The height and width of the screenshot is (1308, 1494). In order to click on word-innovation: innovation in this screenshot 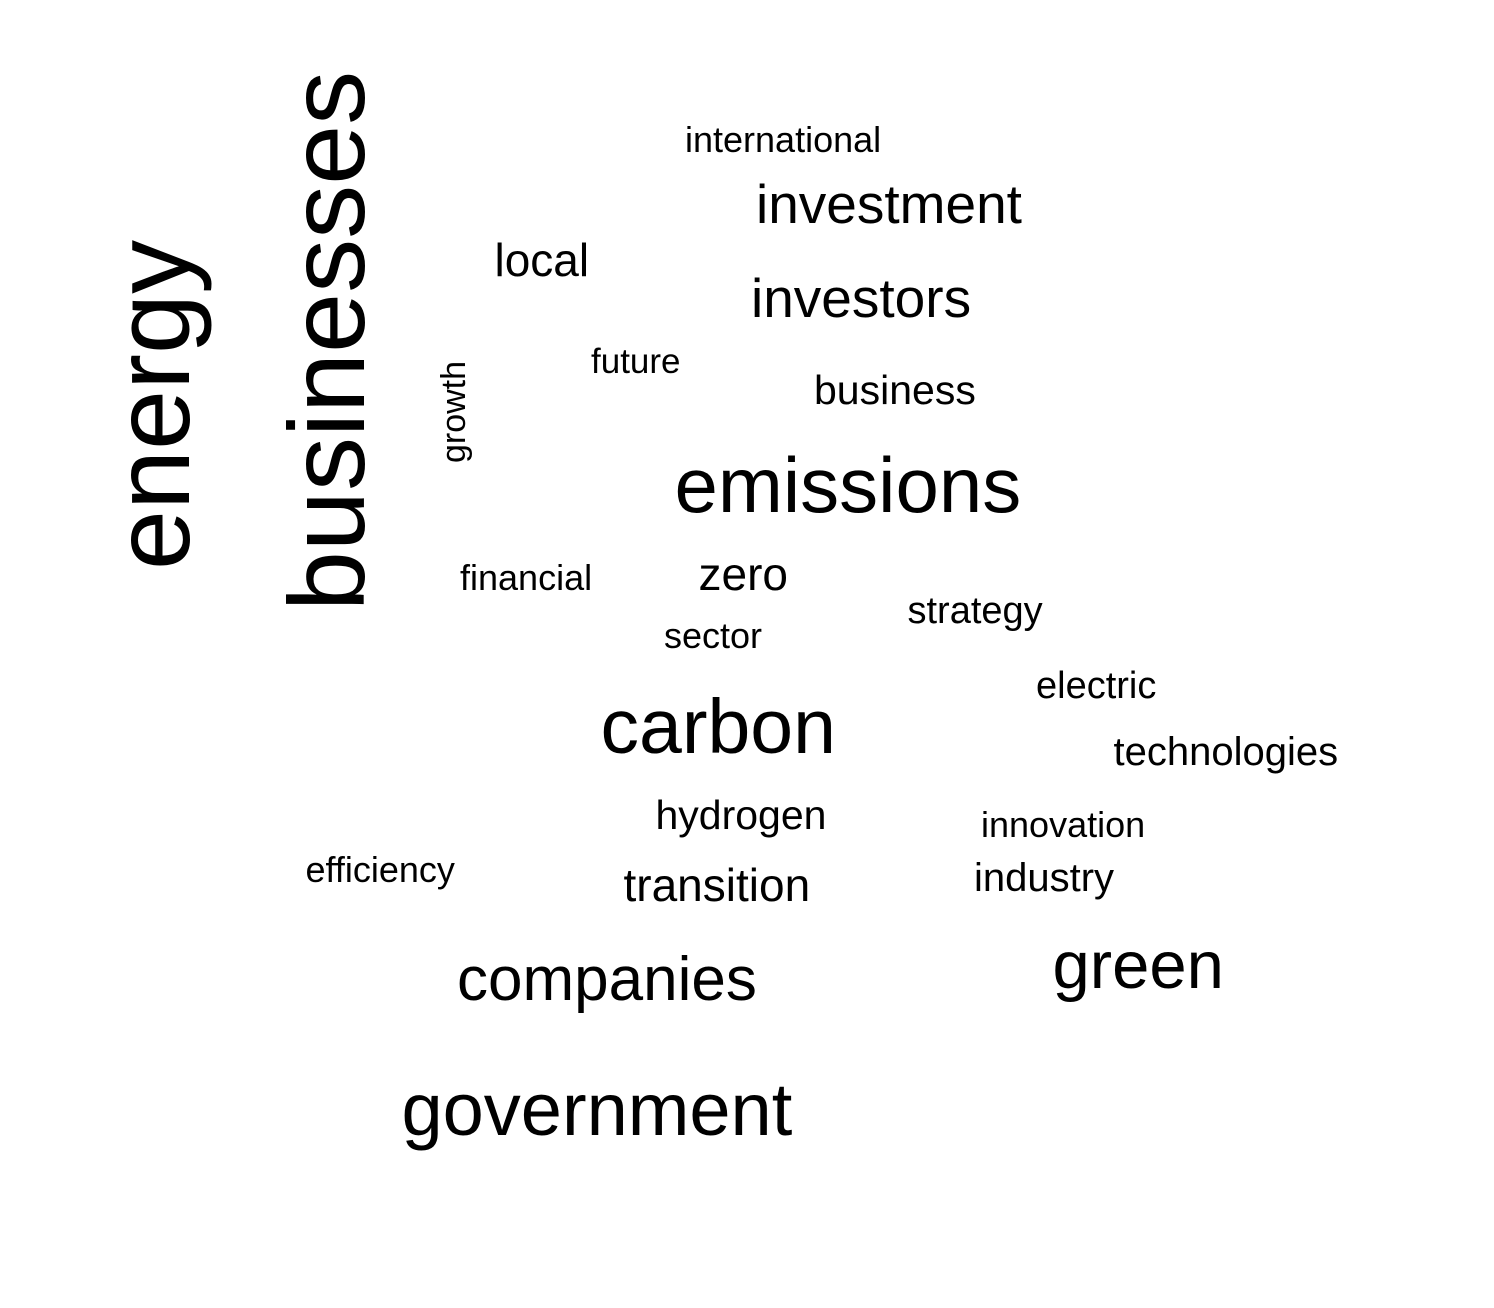, I will do `click(1063, 824)`.